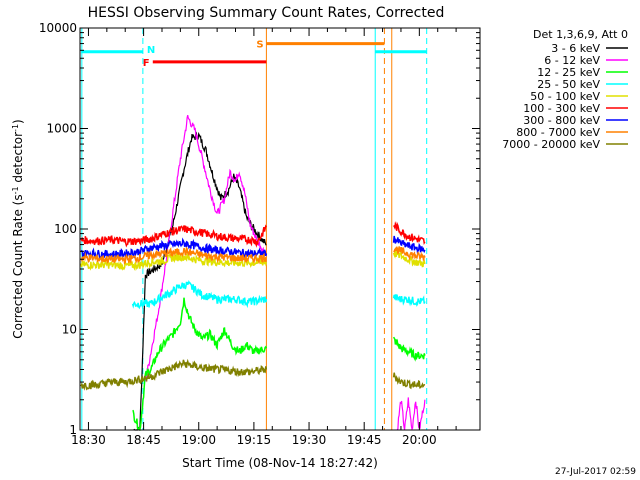 This screenshot has height=480, width=640. I want to click on x-tick-label-1: 18:45, so click(143, 440).